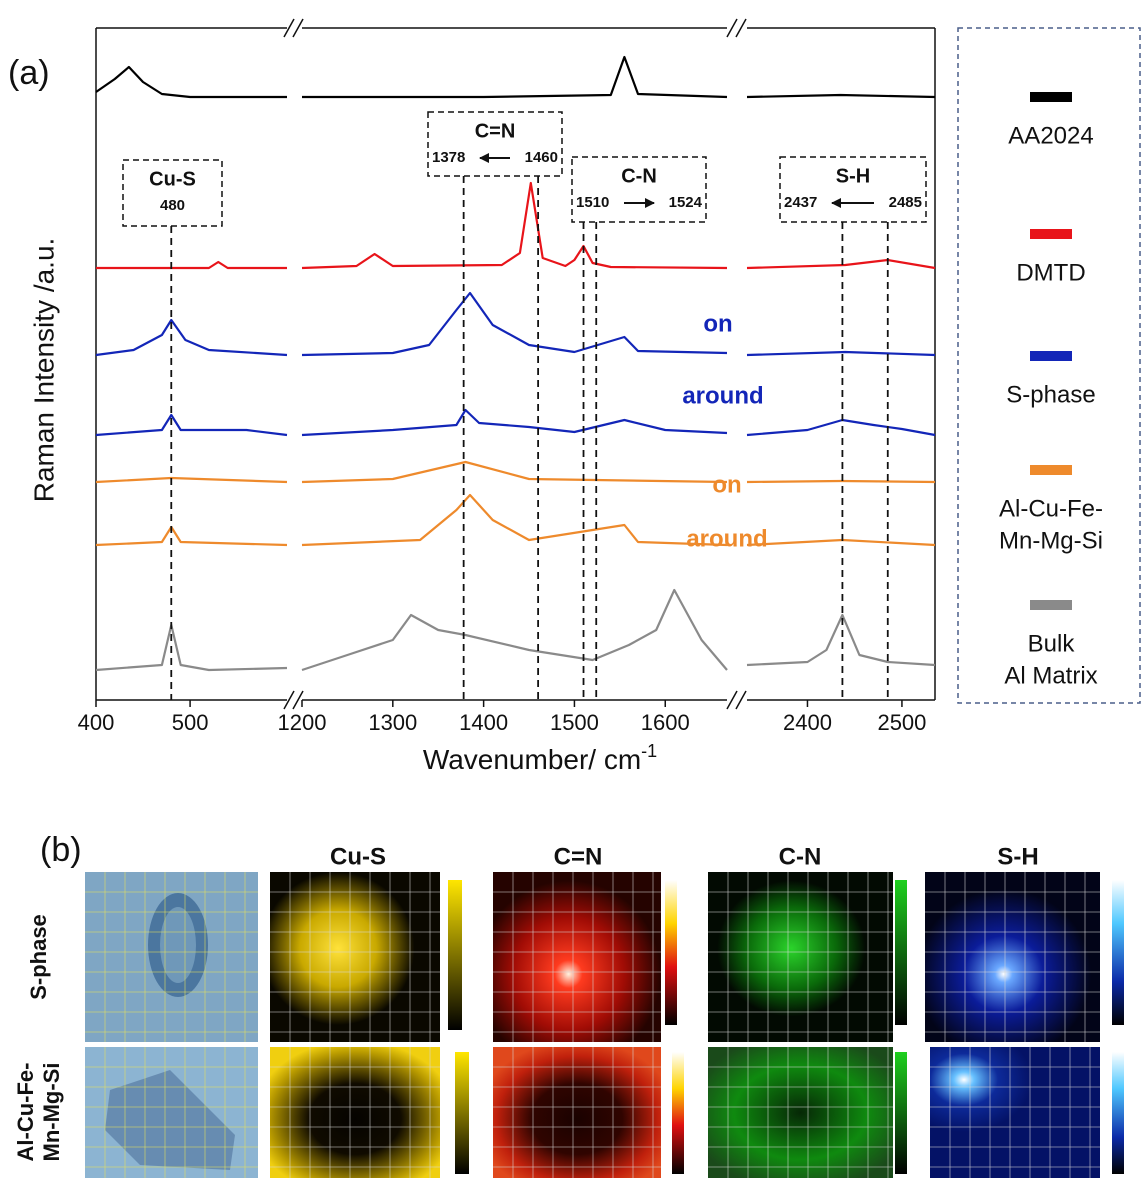  Describe the element at coordinates (1017, 856) in the screenshot. I see `column-header: S-H` at that location.